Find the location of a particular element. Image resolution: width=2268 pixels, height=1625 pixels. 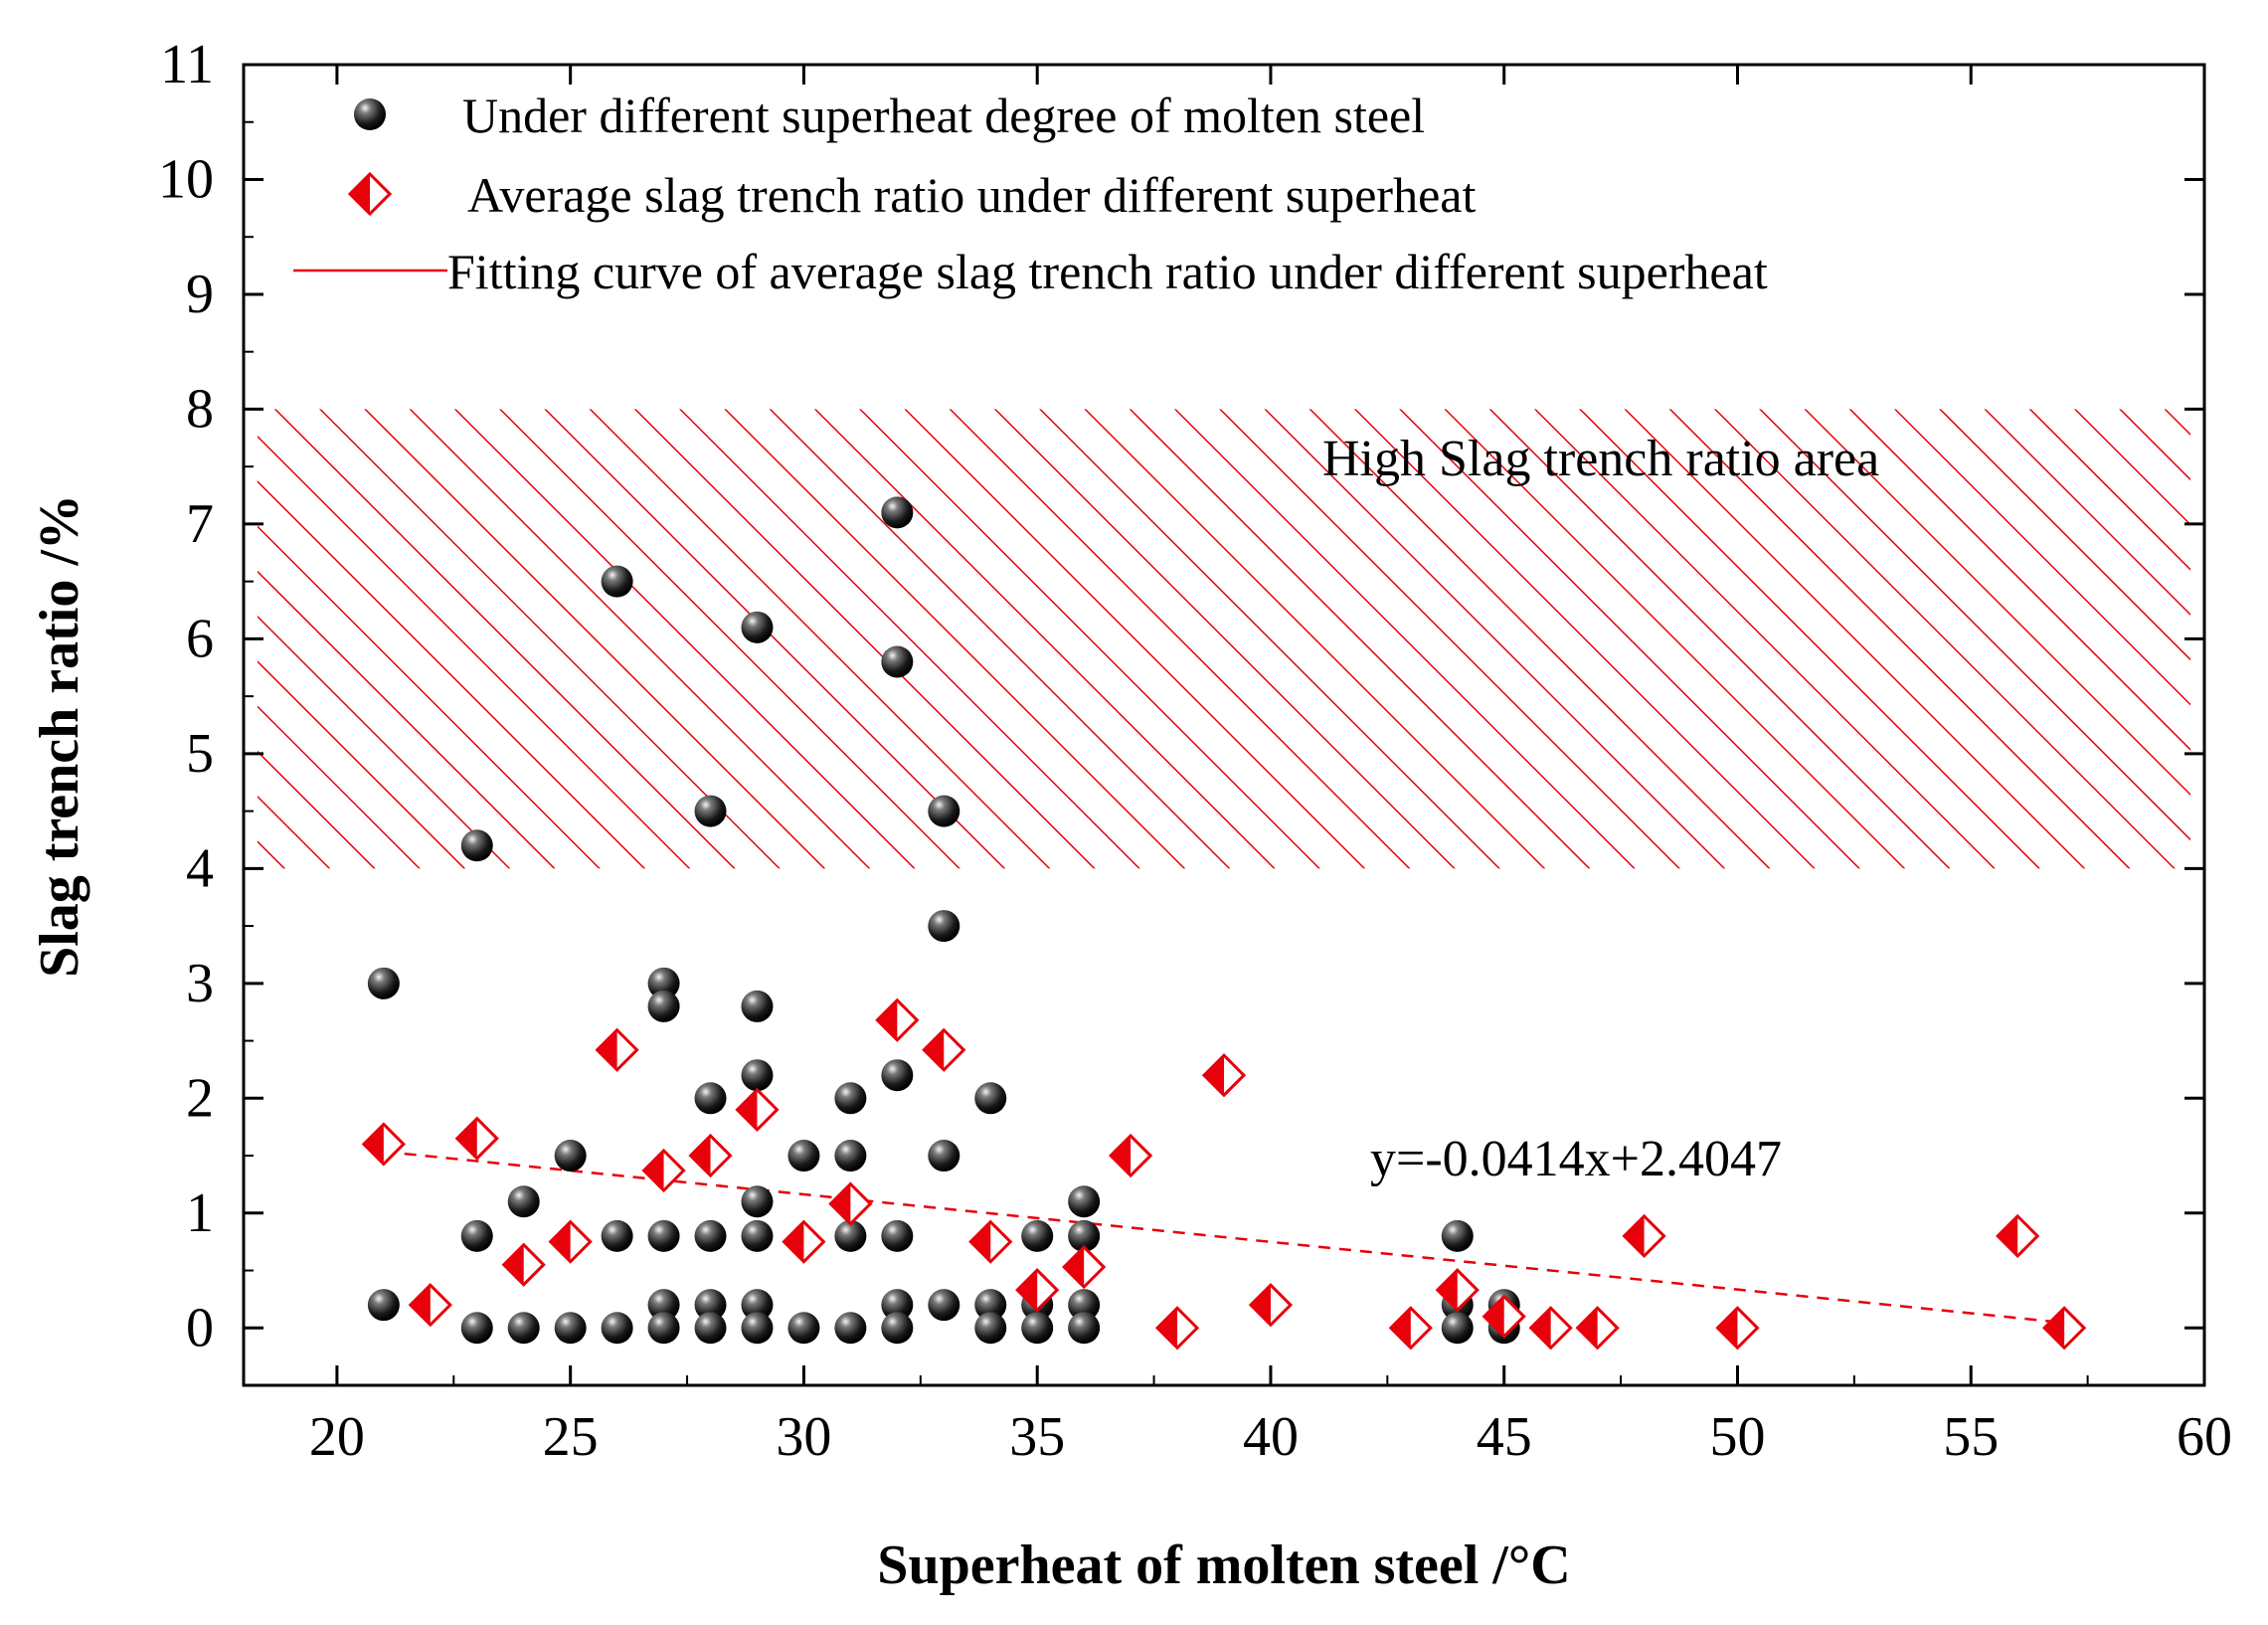

fit-equation-label: y=-0.0414x+2.4047 is located at coordinates (1576, 1159).